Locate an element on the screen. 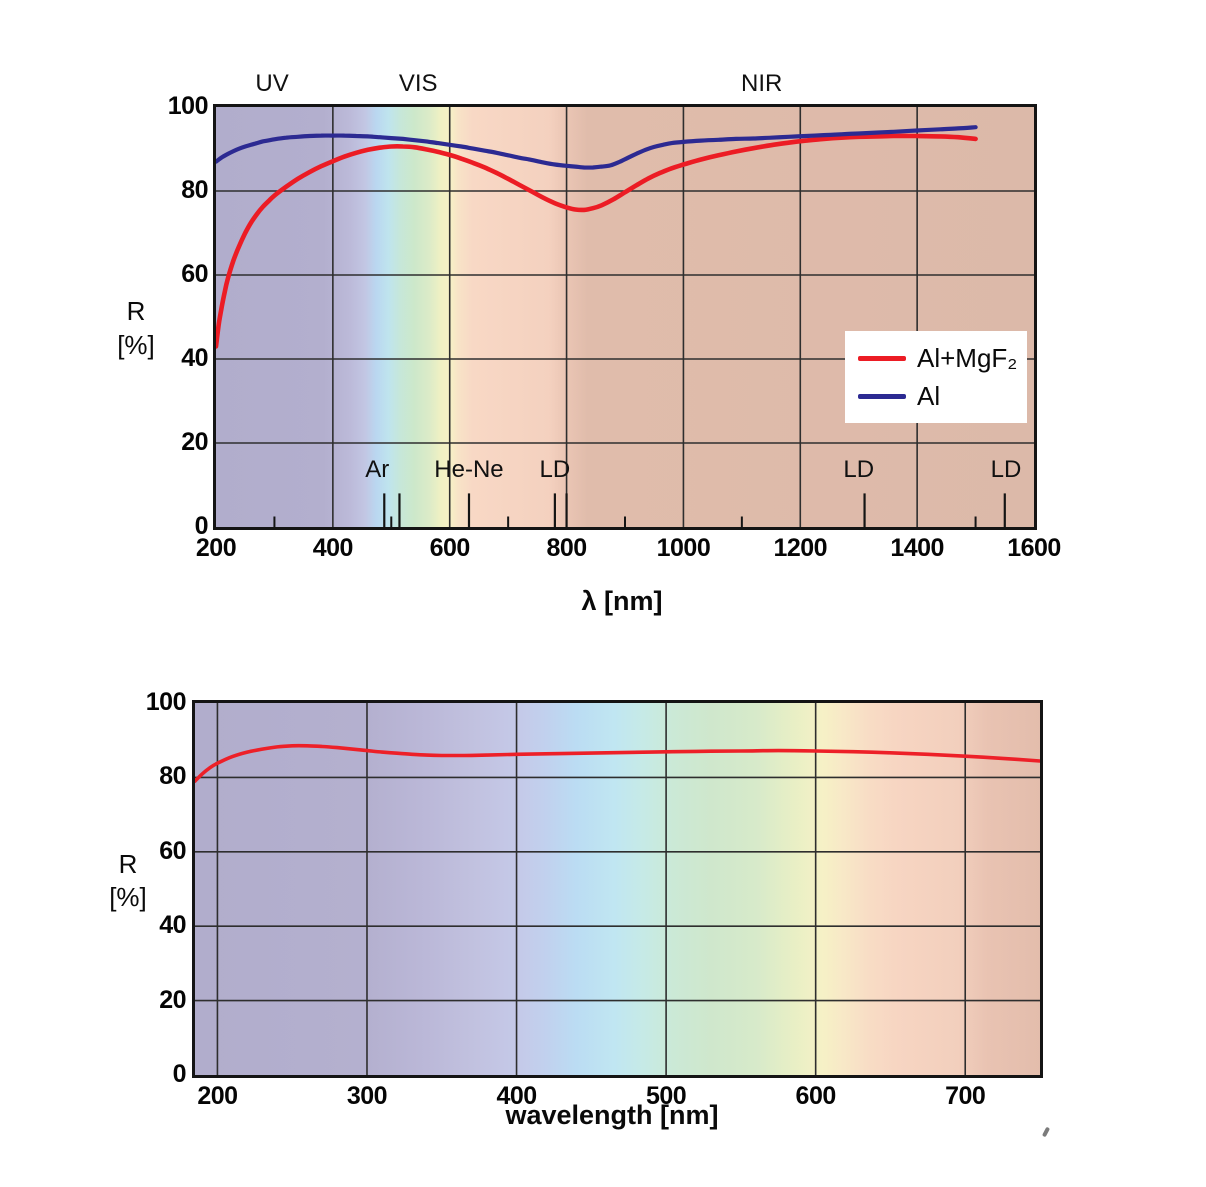 Image resolution: width=1206 pixels, height=1187 pixels. x-tick-label-800: 800 is located at coordinates (566, 548).